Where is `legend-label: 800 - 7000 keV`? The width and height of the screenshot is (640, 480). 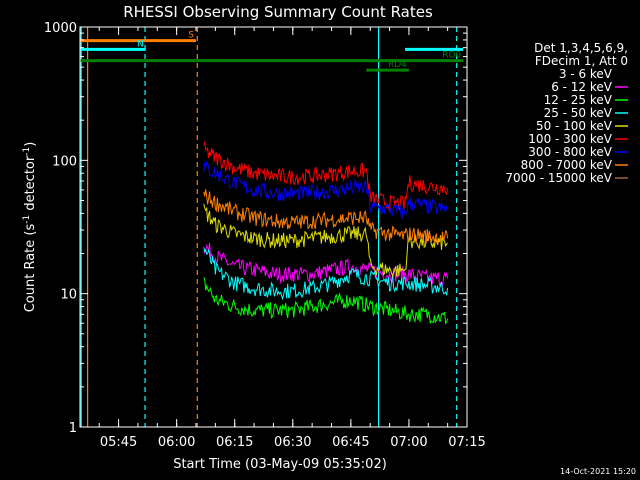 legend-label: 800 - 7000 keV is located at coordinates (567, 165).